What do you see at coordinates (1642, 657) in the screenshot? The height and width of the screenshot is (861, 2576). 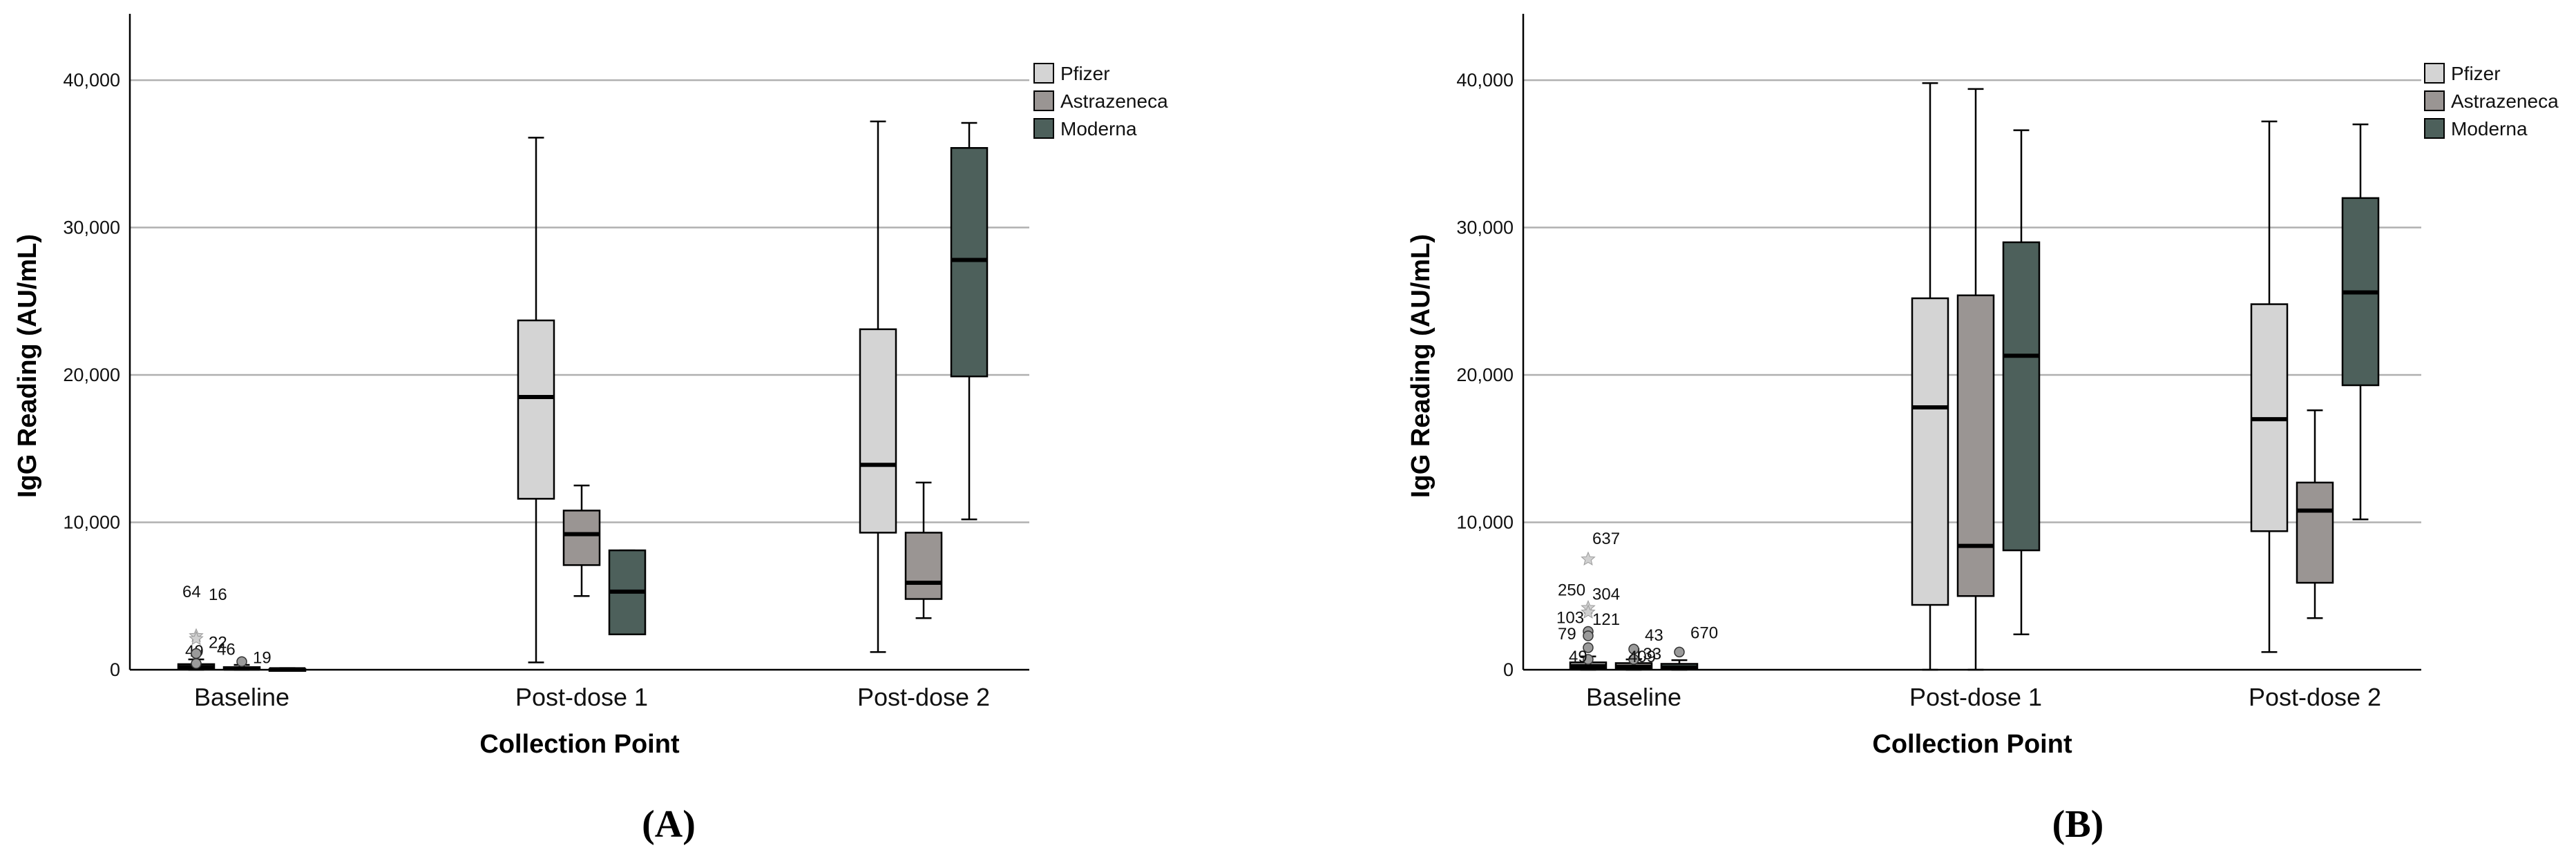 I see `outlier-label: 409` at bounding box center [1642, 657].